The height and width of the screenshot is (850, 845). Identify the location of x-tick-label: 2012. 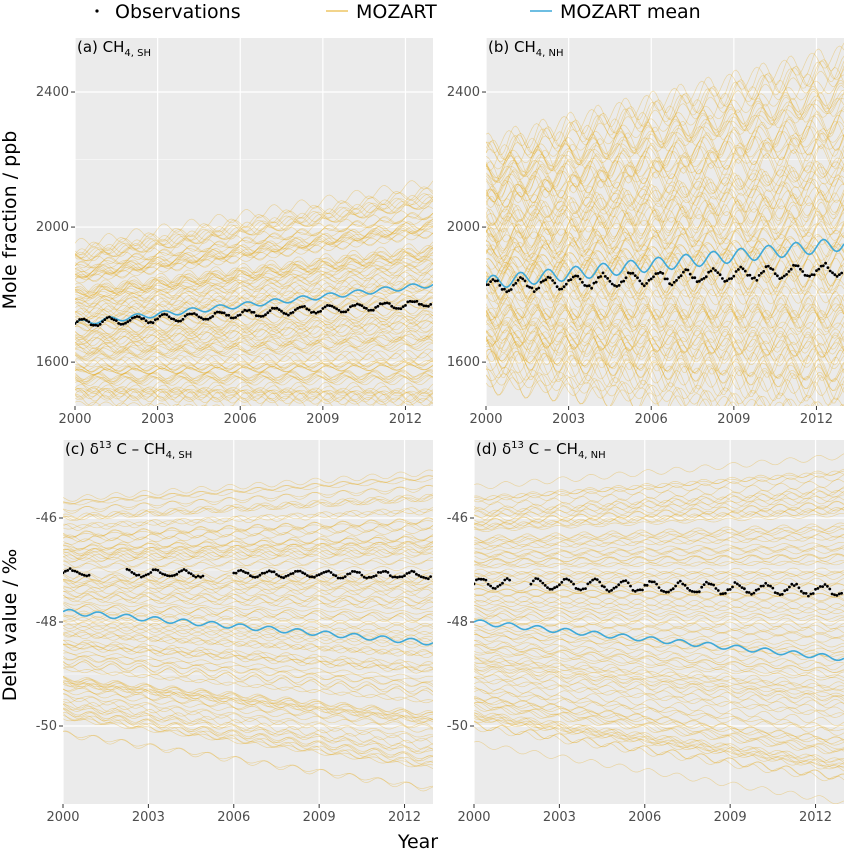
(404, 817).